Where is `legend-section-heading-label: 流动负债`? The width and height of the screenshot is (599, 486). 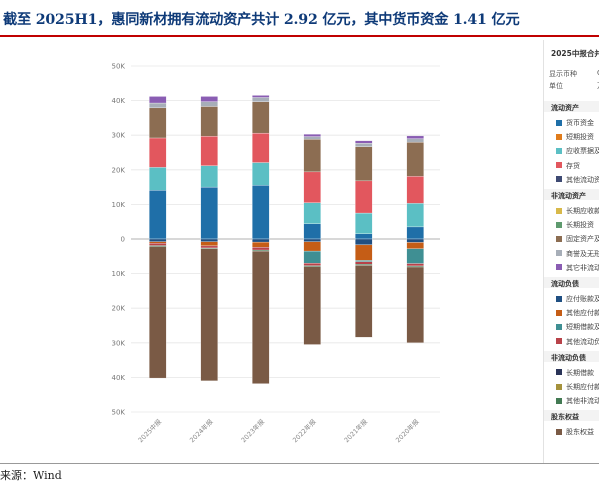
legend-section-heading-label: 流动负债 is located at coordinates (565, 284).